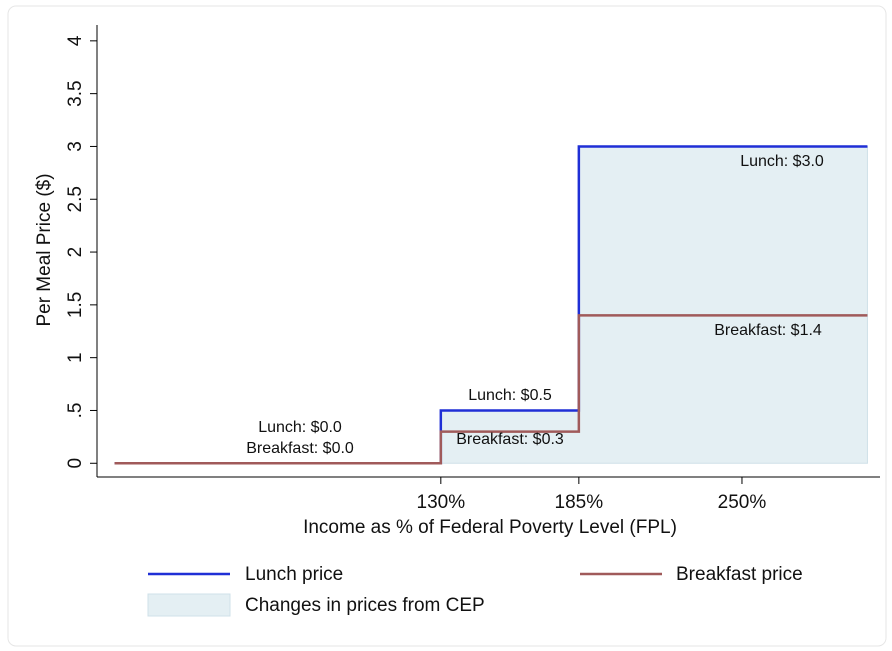 The height and width of the screenshot is (651, 892). Describe the element at coordinates (742, 502) in the screenshot. I see `x-tick-label: 250%` at that location.